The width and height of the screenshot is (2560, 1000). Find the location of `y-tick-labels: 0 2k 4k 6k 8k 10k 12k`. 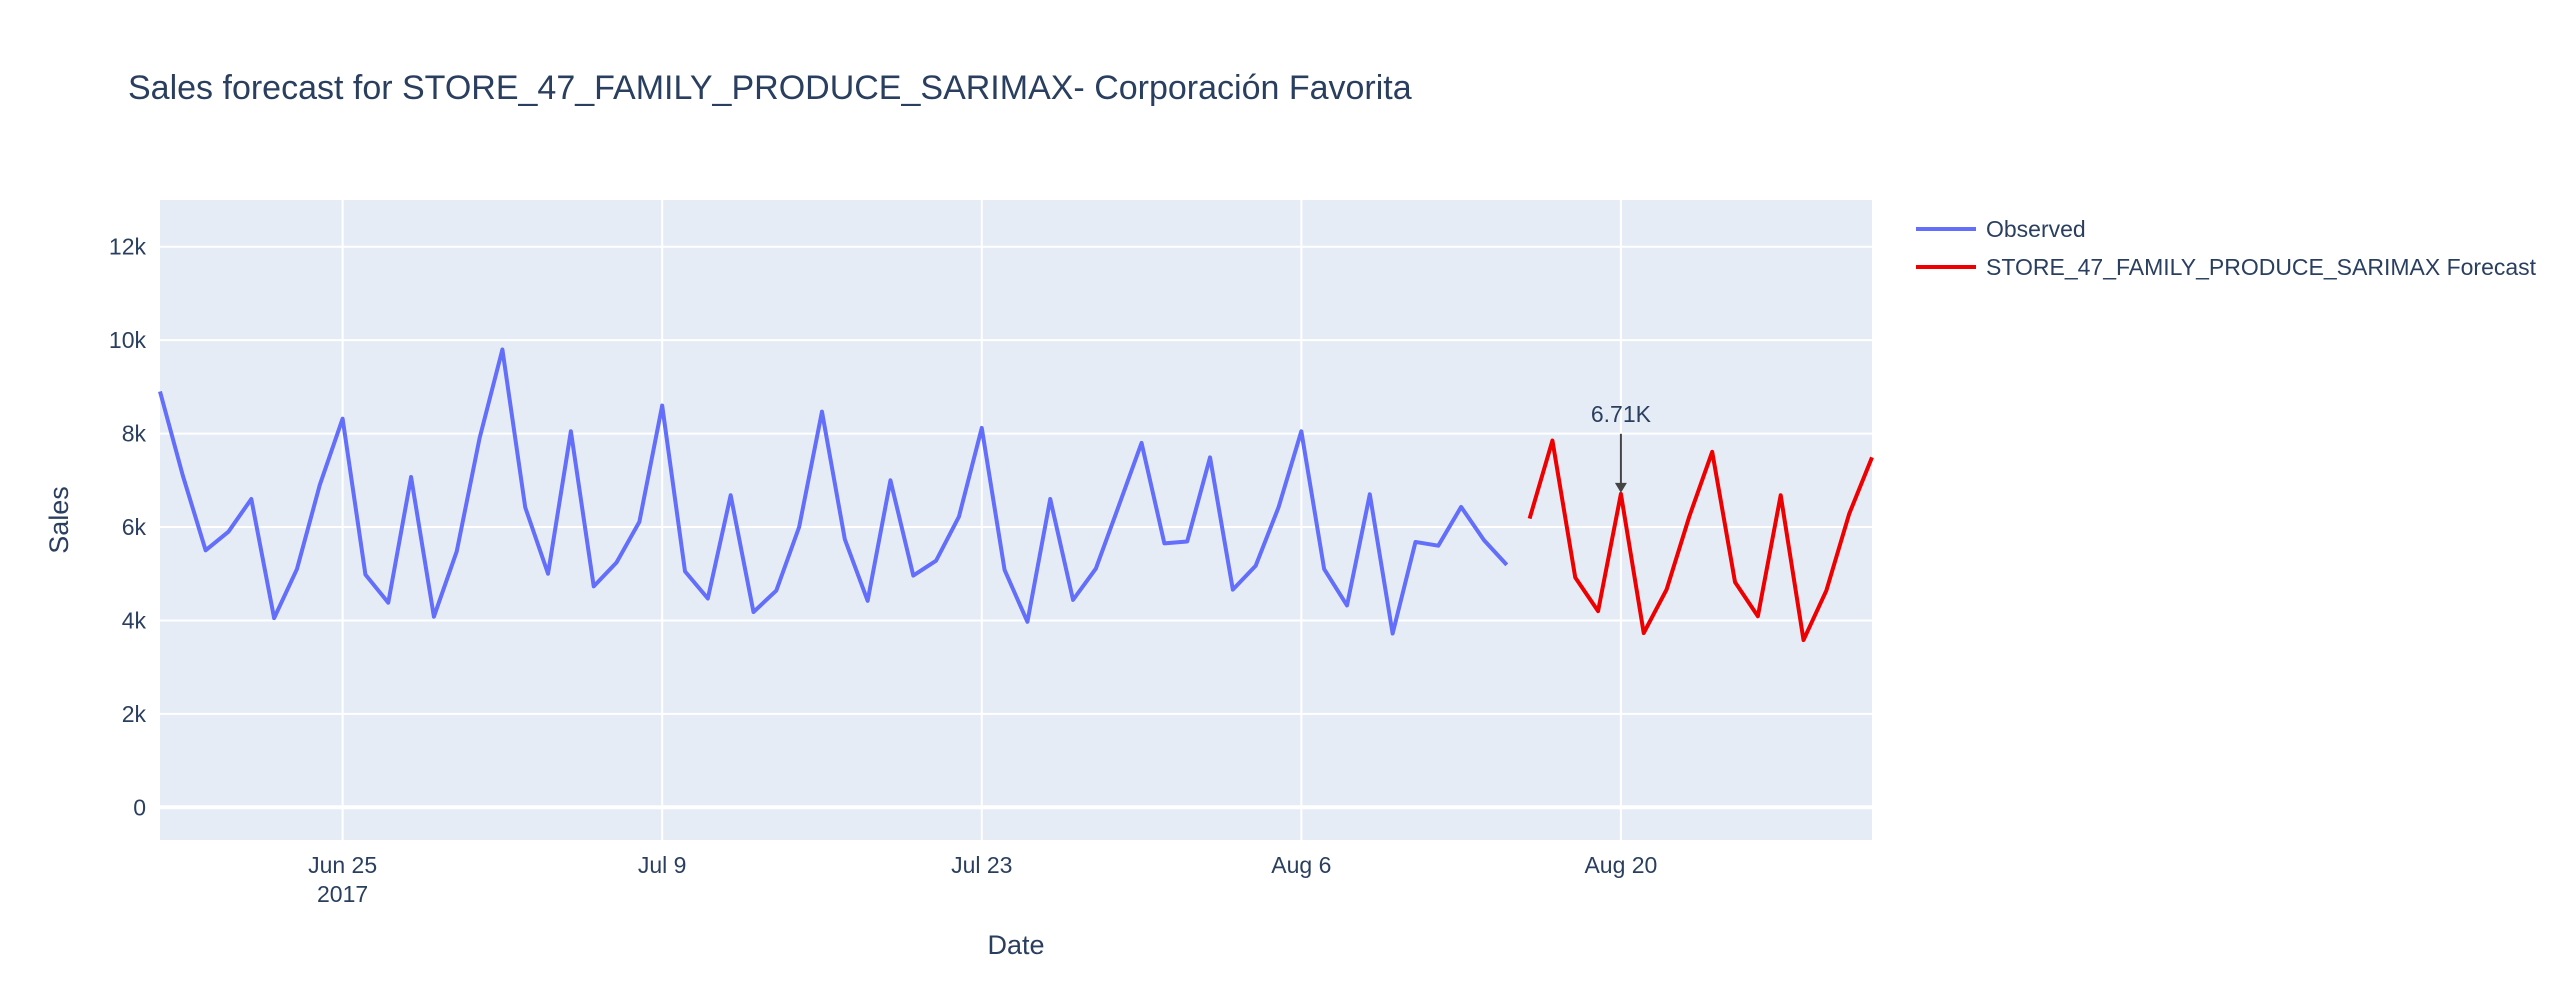

y-tick-labels: 0 2k 4k 6k 8k 10k 12k is located at coordinates (128, 527).